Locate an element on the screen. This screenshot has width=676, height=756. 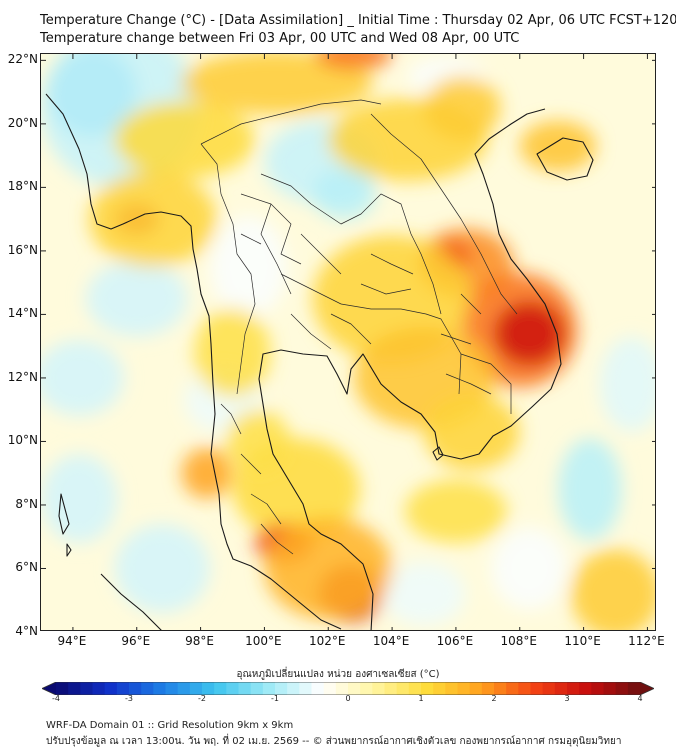
lat-tick-label: 18°N is located at coordinates (22, 186).